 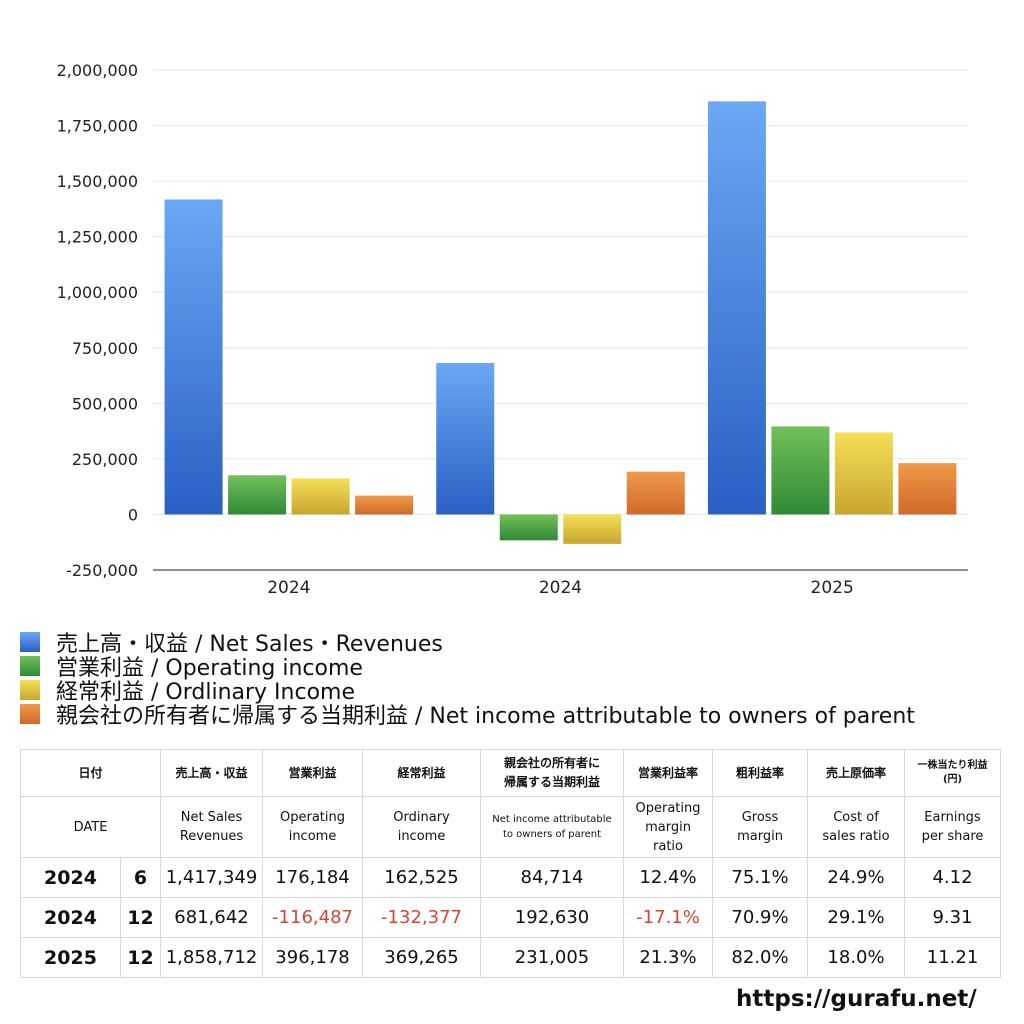 What do you see at coordinates (212, 877) in the screenshot?
I see `cell-sales: 1,417,349` at bounding box center [212, 877].